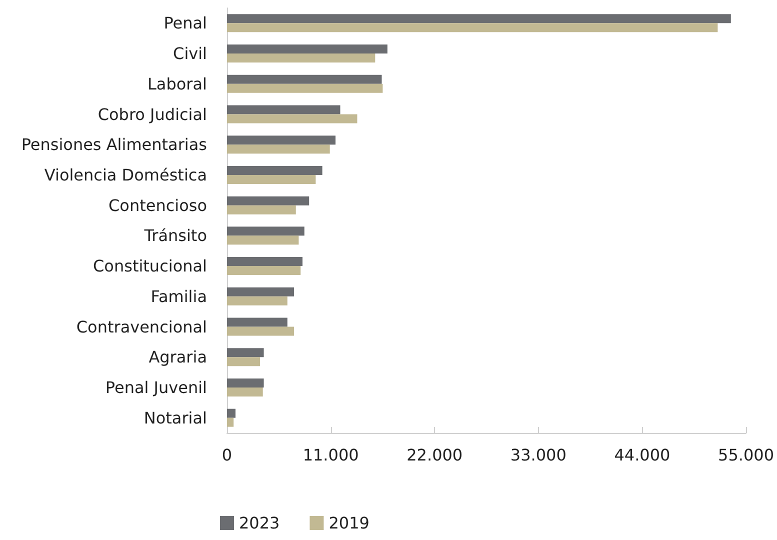 The width and height of the screenshot is (777, 540). I want to click on y-tick-label: Constitucional, so click(150, 266).